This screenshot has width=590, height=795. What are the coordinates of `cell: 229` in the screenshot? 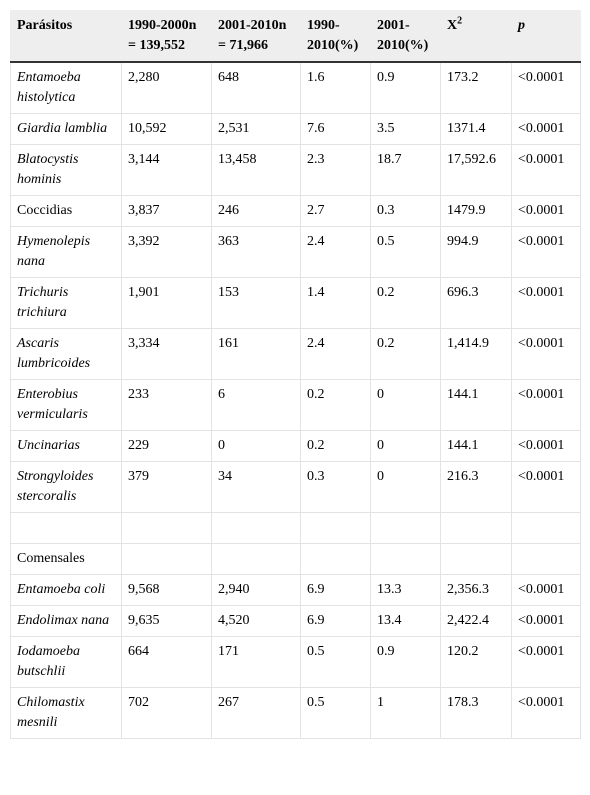 It's located at (166, 446).